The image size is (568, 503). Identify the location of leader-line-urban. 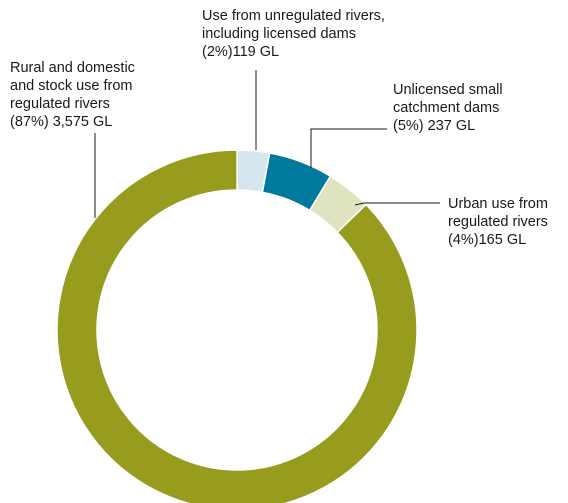
(397, 204).